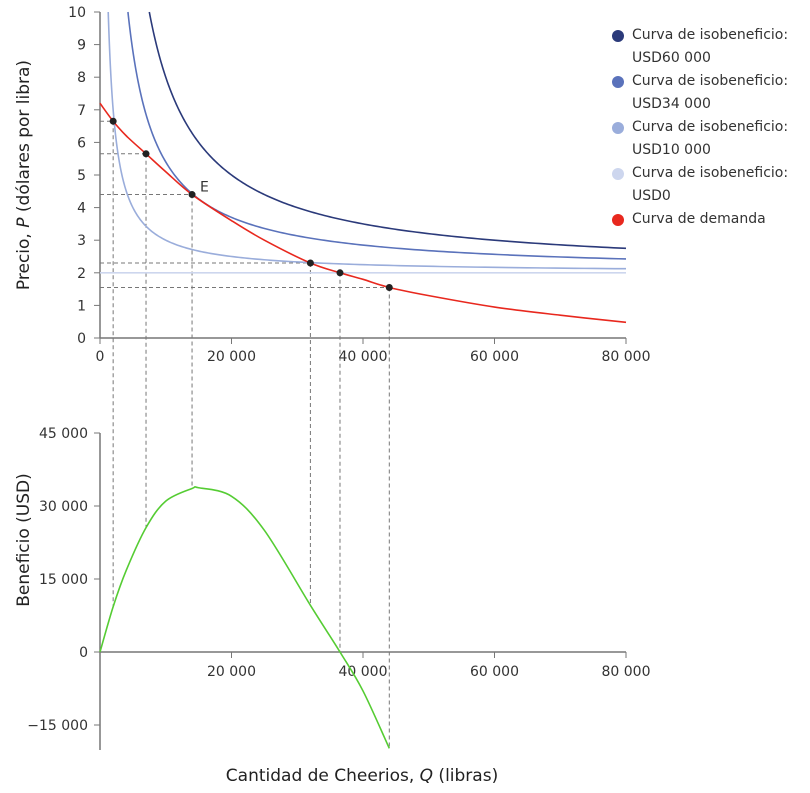  I want to click on y-tick-label-bottom: −15 000, so click(57, 726).